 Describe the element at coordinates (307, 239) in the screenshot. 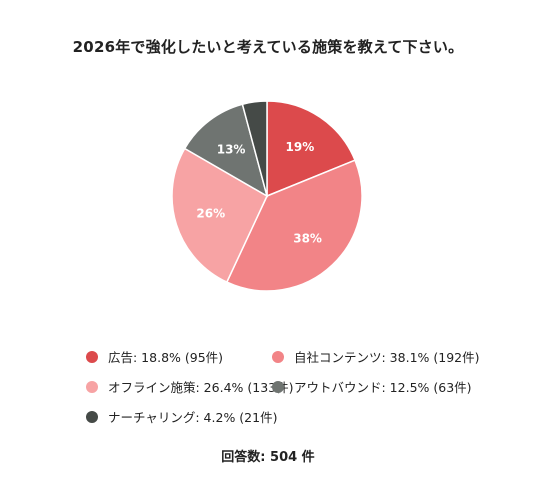

I see `pie-slice-label-1: 38%` at that location.